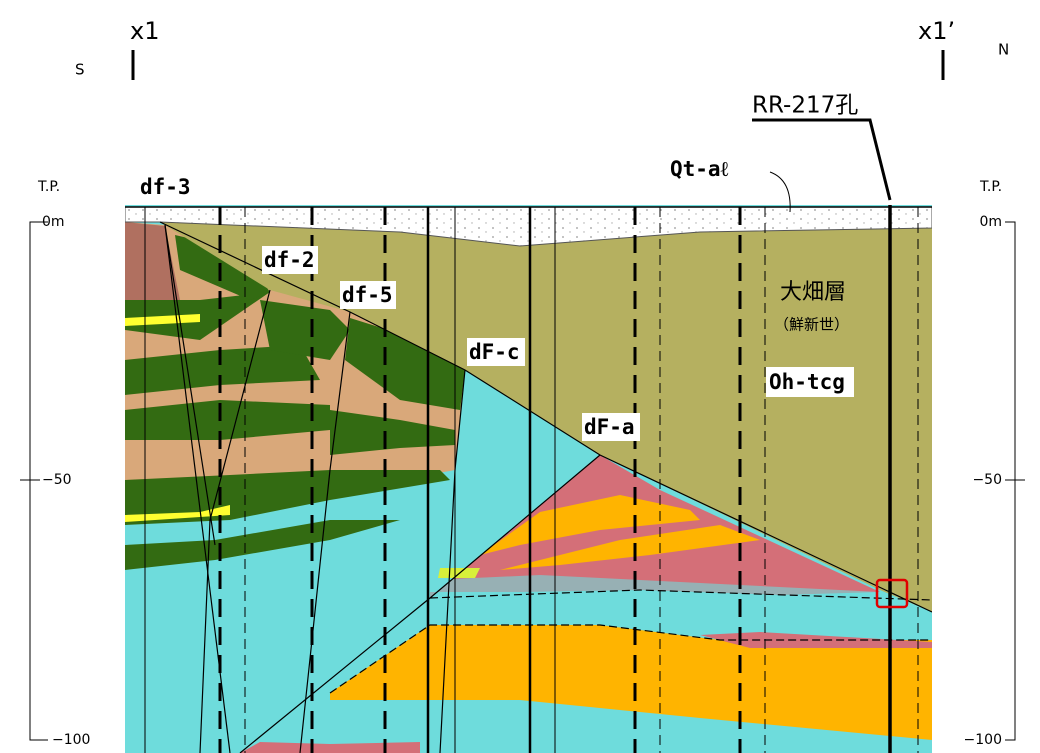 The image size is (1040, 753). I want to click on borehole-leader, so click(822, 159).